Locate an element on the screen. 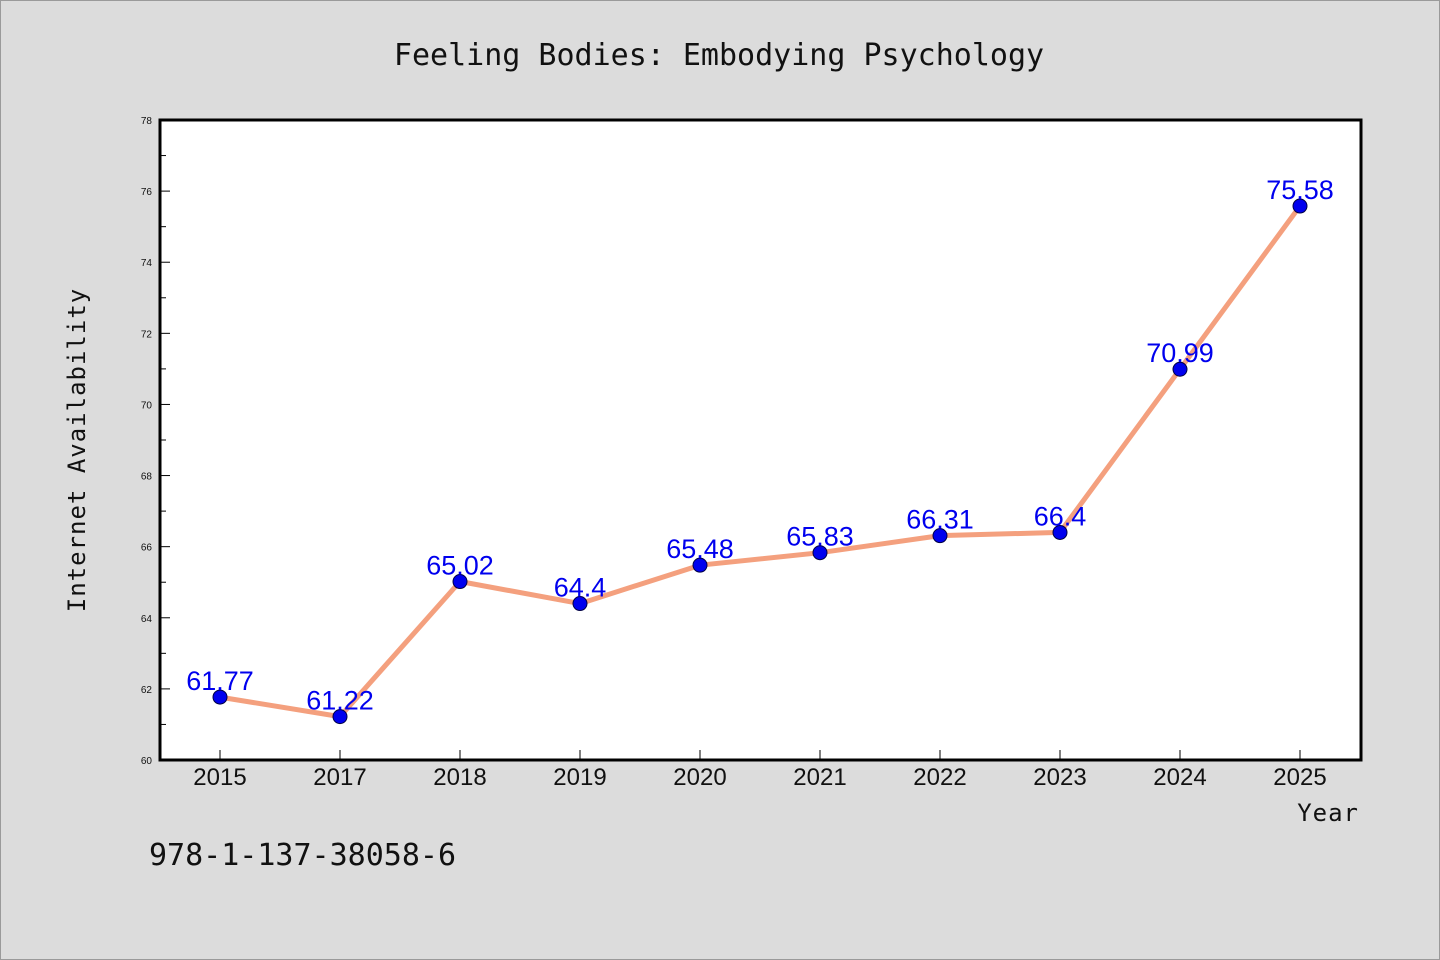 Image resolution: width=1440 pixels, height=960 pixels. data-label: 66.31 is located at coordinates (940, 520).